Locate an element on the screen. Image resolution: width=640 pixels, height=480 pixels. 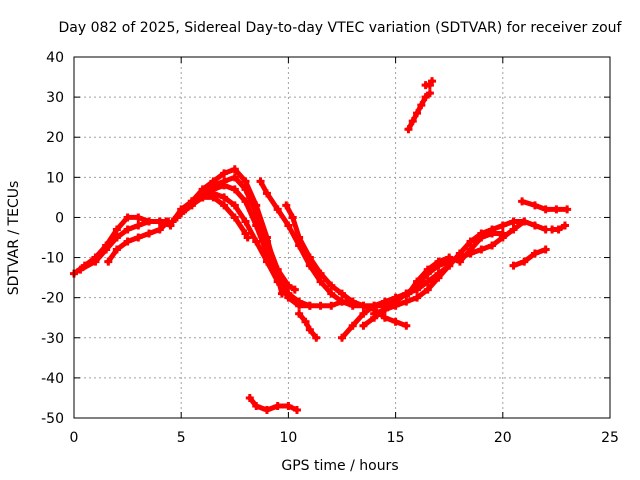
x-tick-label: 25 is located at coordinates (610, 438).